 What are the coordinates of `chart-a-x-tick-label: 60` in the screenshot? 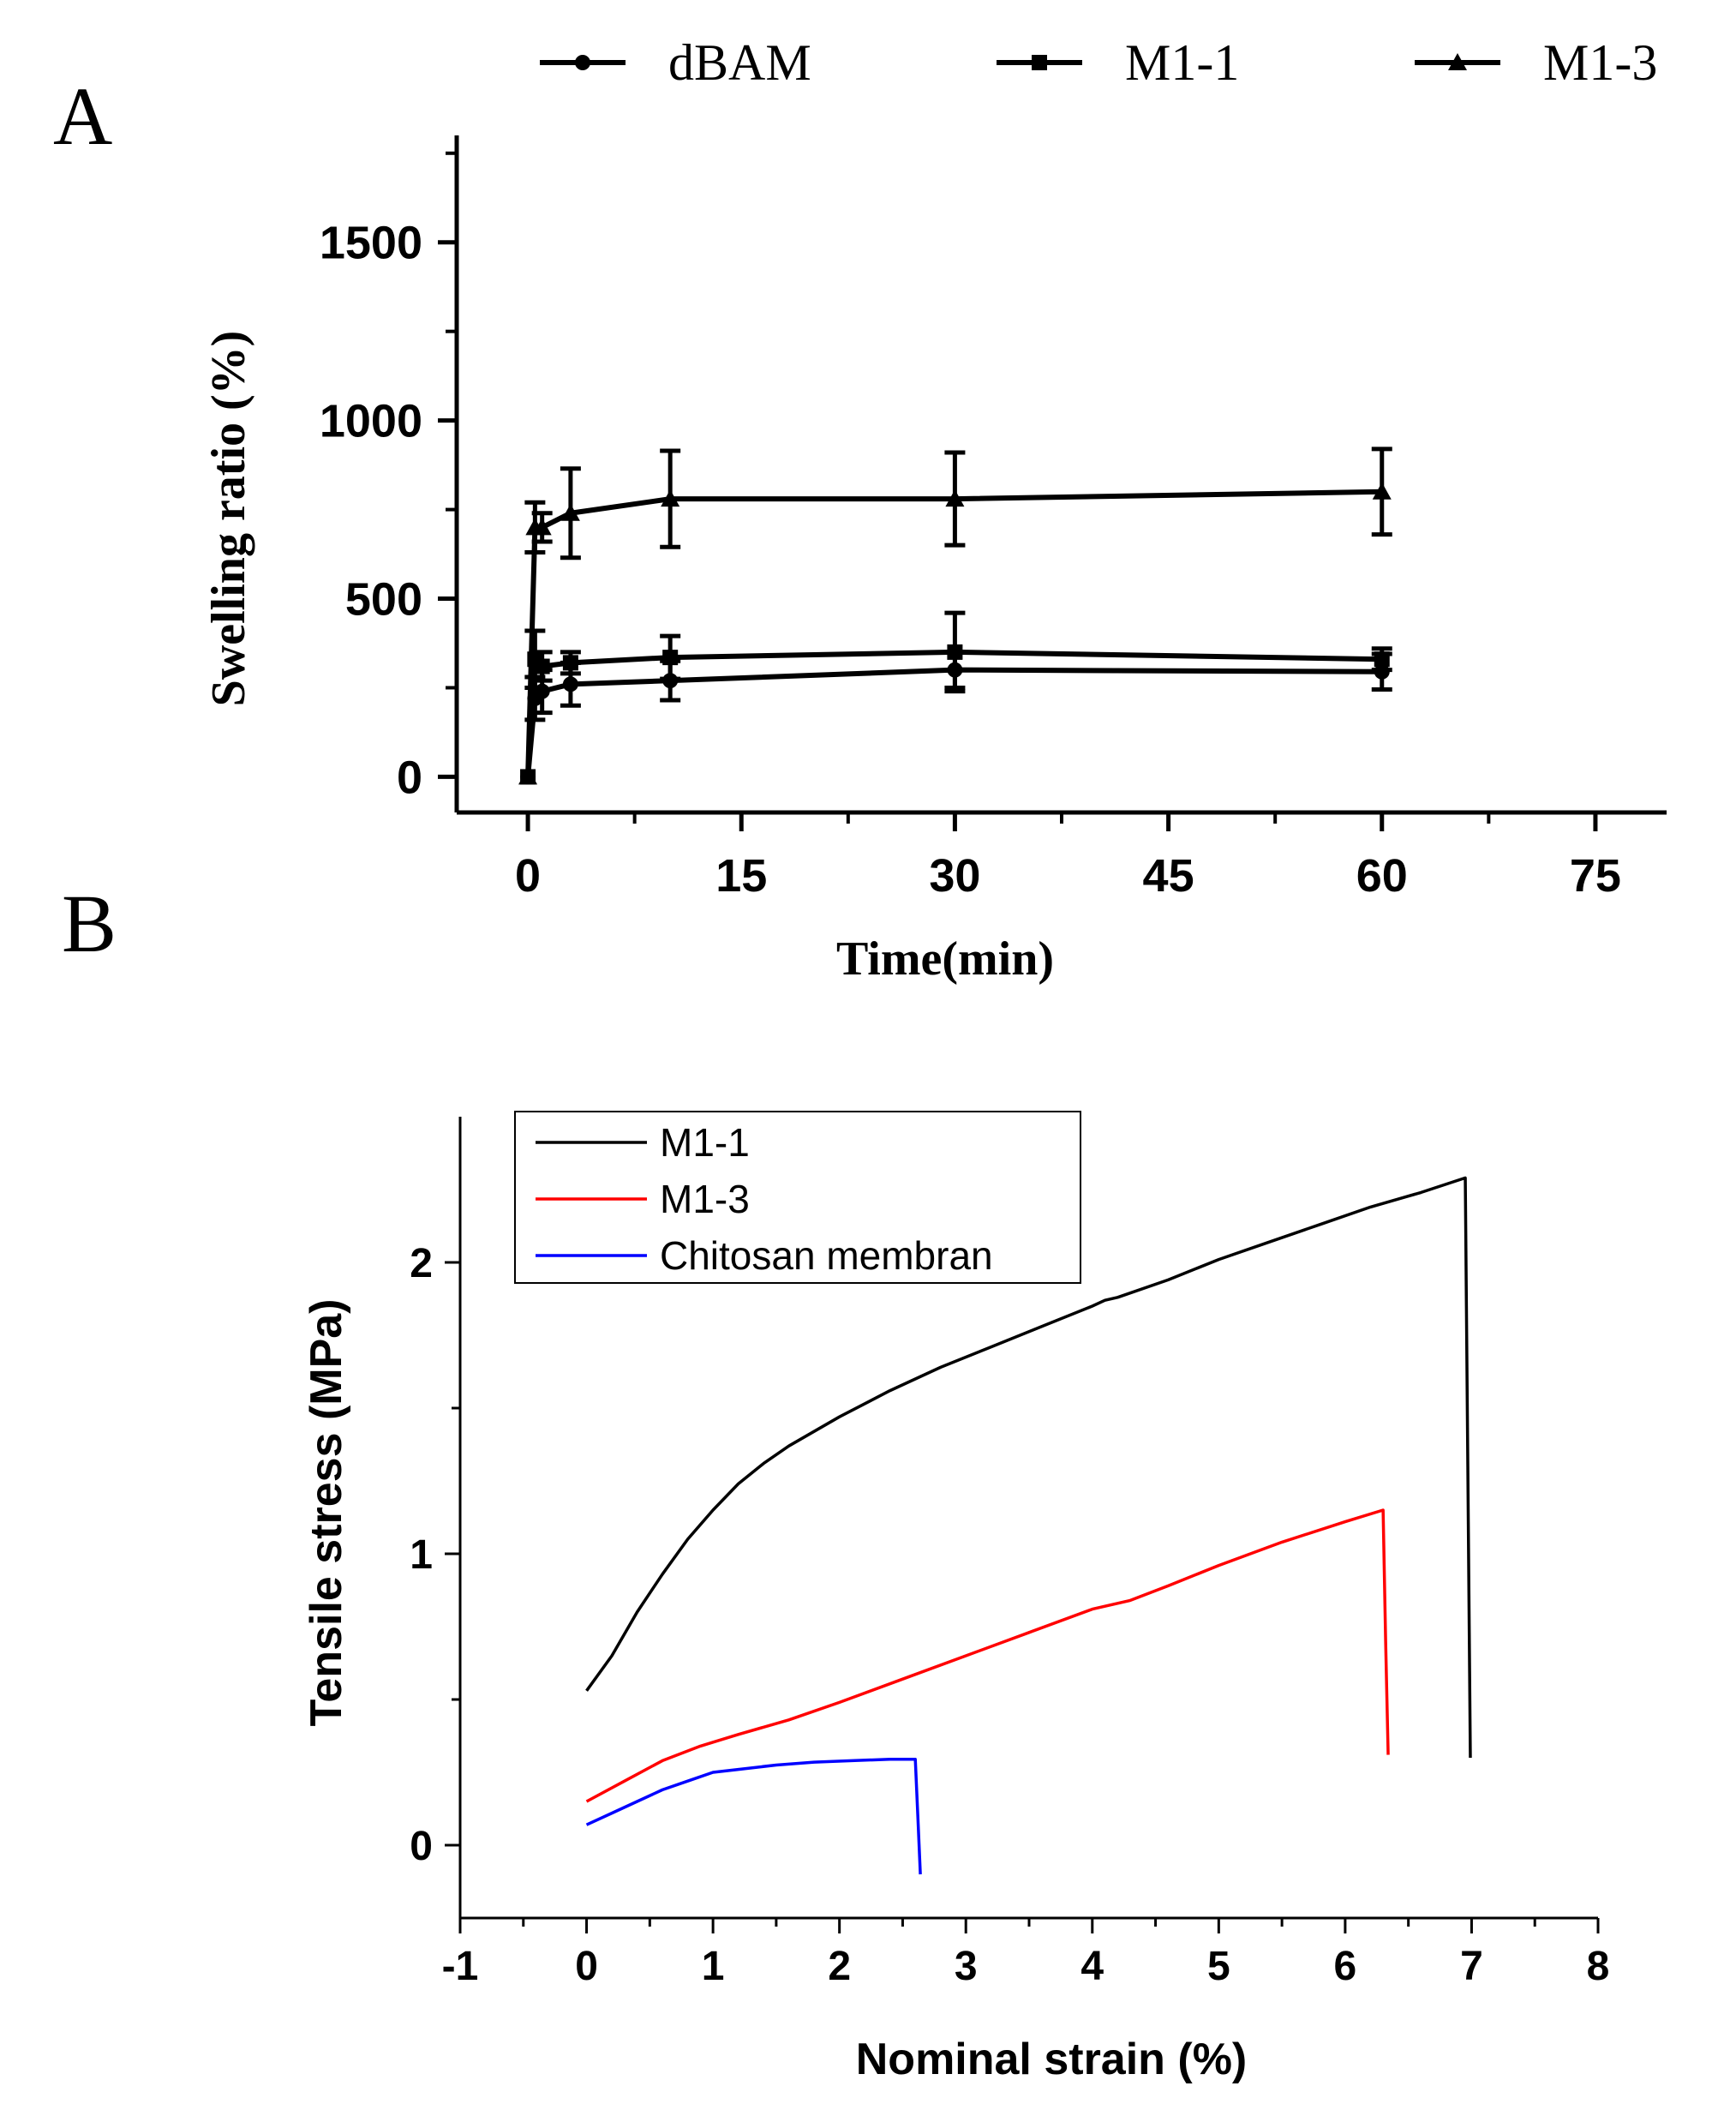 It's located at (1382, 876).